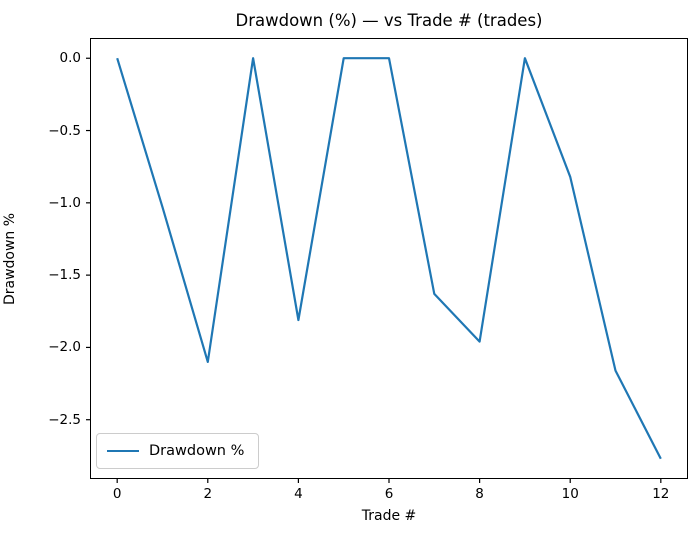 Image resolution: width=695 pixels, height=546 pixels. I want to click on legend: Drawdown %, so click(178, 451).